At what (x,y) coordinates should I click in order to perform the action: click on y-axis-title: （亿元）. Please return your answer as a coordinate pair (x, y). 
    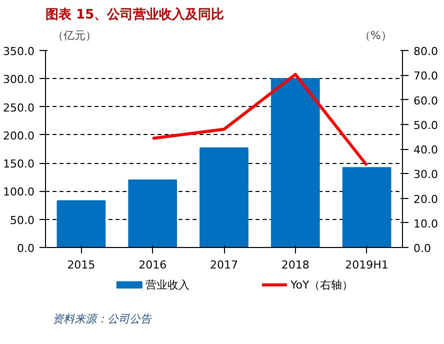
    Looking at the image, I should click on (74, 35).